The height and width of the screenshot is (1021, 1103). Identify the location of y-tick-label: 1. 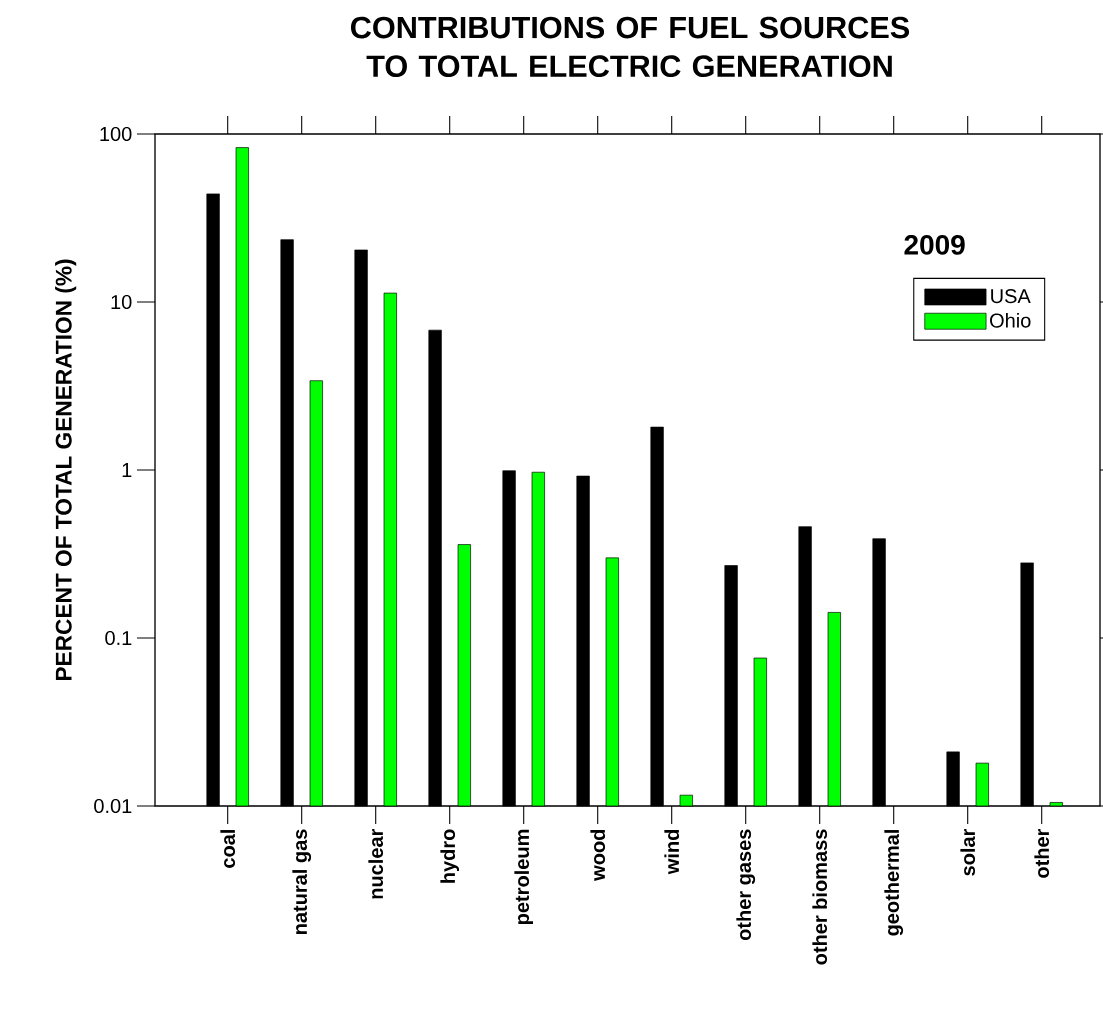
(127, 470).